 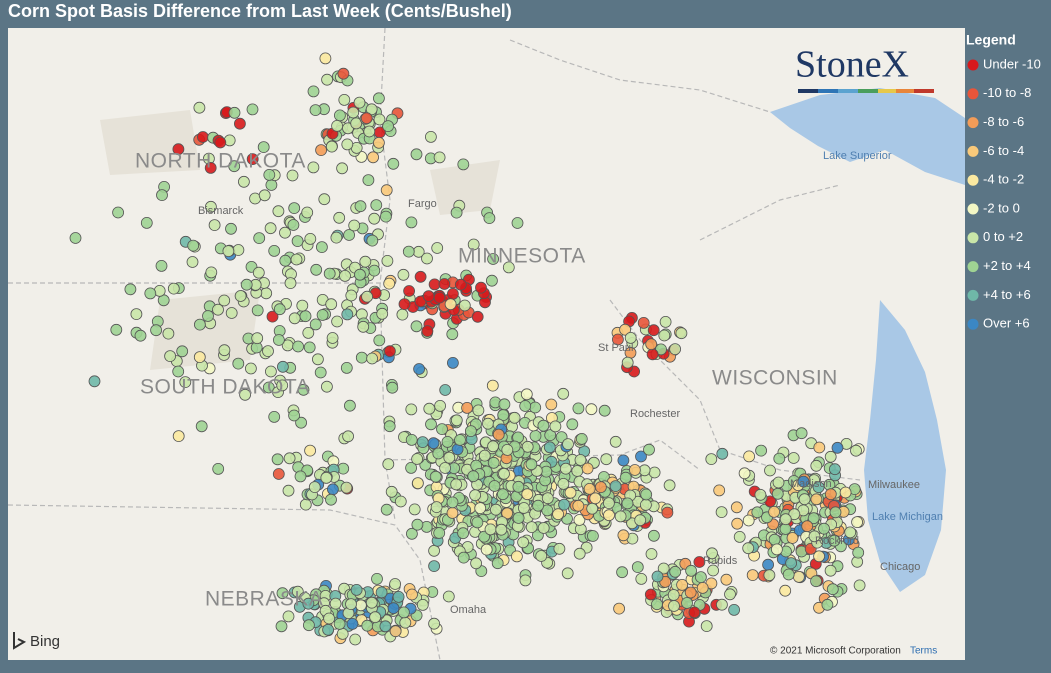 I want to click on terms-link: Terms, so click(x=923, y=651).